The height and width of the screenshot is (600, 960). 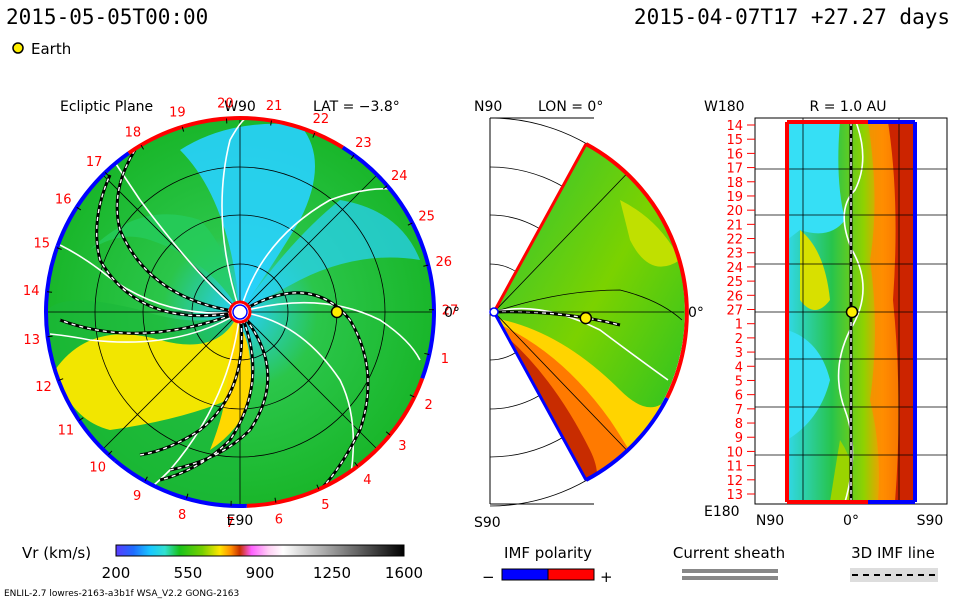 What do you see at coordinates (606, 577) in the screenshot?
I see `imf-polarity-plus: +` at bounding box center [606, 577].